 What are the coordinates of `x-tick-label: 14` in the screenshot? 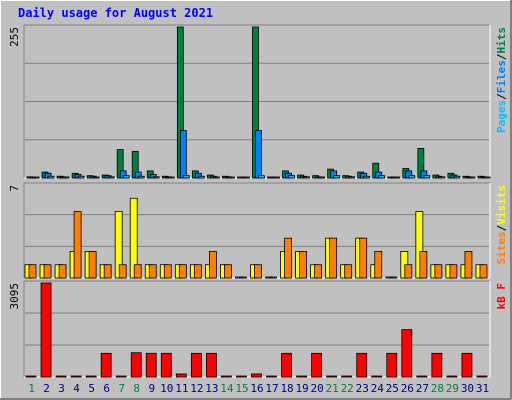 It's located at (227, 388).